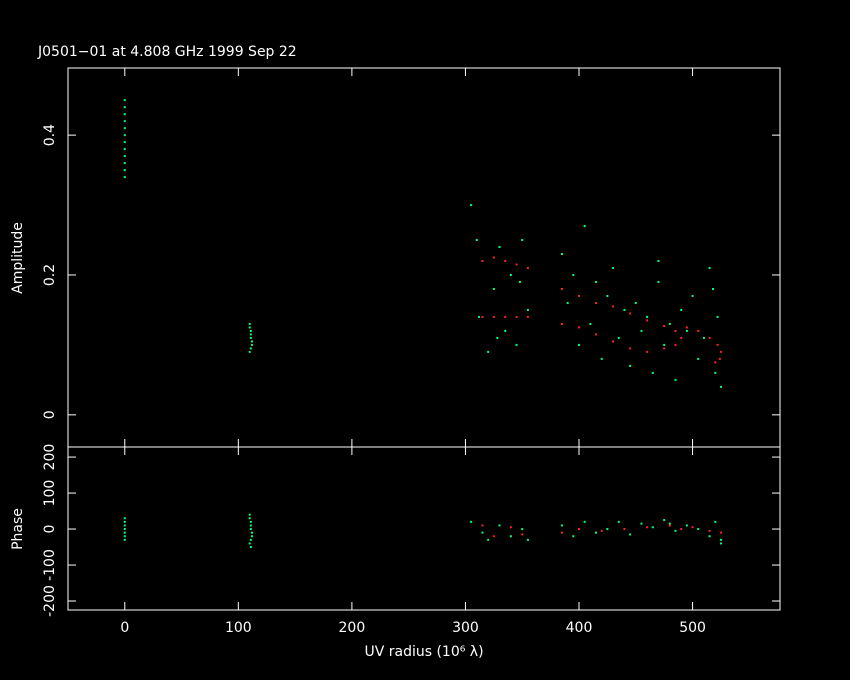 Image resolution: width=850 pixels, height=680 pixels. I want to click on y-tick-label: 0.4, so click(50, 135).